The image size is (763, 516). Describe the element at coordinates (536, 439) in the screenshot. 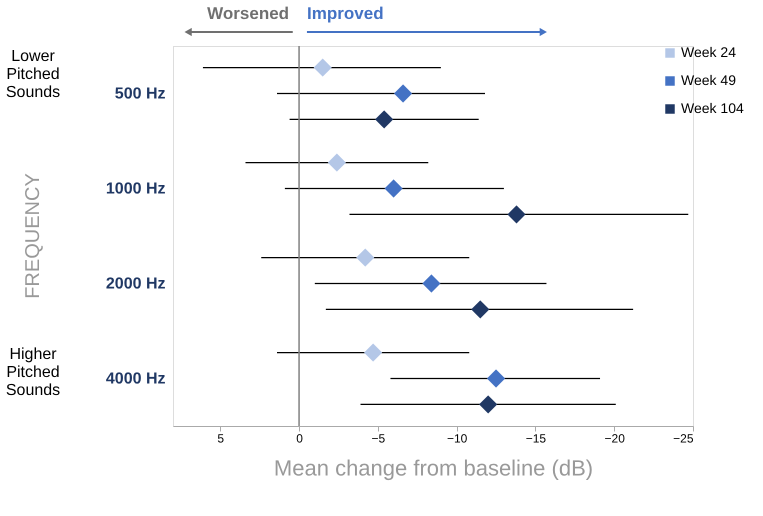

I see `x-tick-label: −15` at that location.